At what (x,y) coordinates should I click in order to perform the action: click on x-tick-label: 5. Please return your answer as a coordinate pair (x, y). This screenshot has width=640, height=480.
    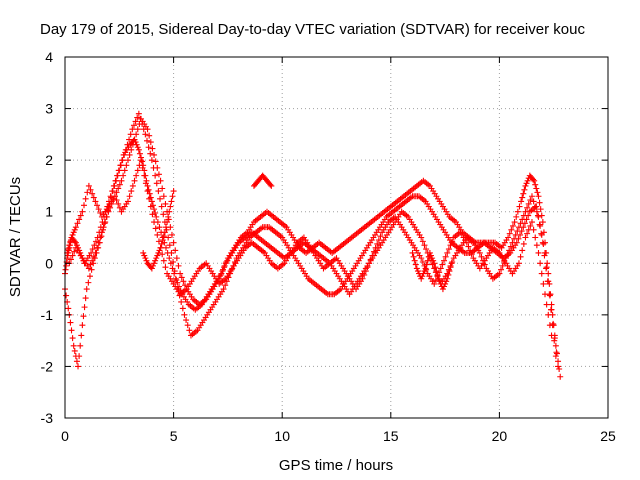
    Looking at the image, I should click on (174, 436).